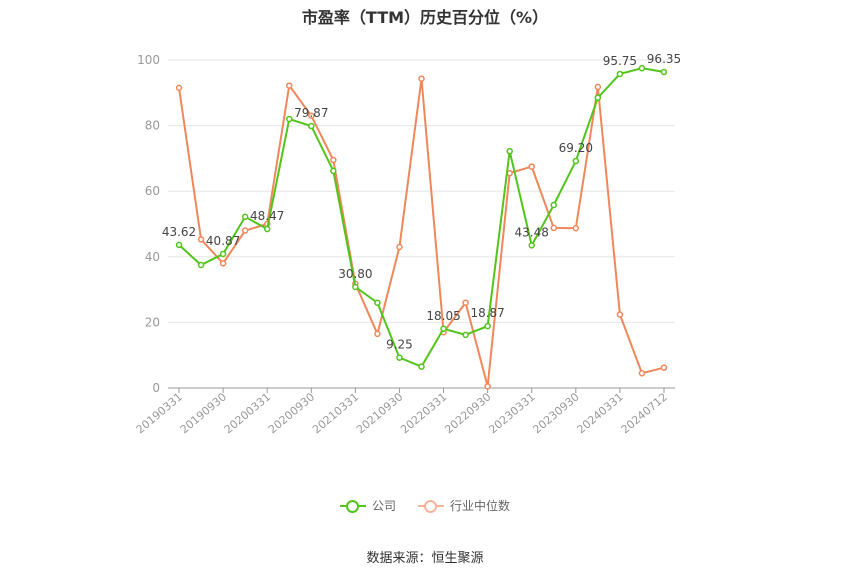 This screenshot has height=575, width=850. Describe the element at coordinates (511, 413) in the screenshot. I see `x-tick-label: 20230331` at that location.